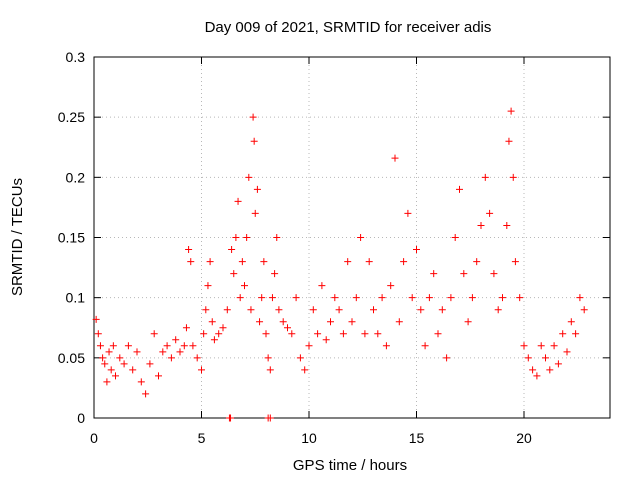  What do you see at coordinates (76, 57) in the screenshot?
I see `y-tick-label: 0.3` at bounding box center [76, 57].